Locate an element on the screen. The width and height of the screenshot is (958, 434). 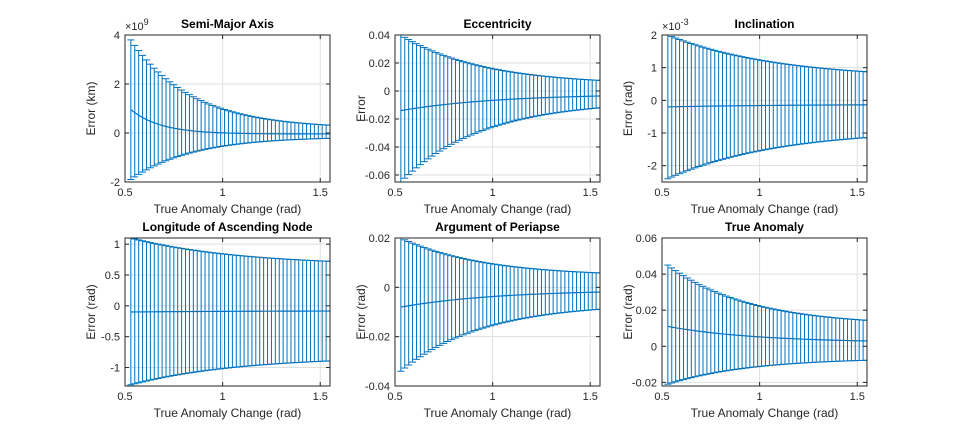
subplot-title: Longitude of Ascending Node is located at coordinates (227, 227).